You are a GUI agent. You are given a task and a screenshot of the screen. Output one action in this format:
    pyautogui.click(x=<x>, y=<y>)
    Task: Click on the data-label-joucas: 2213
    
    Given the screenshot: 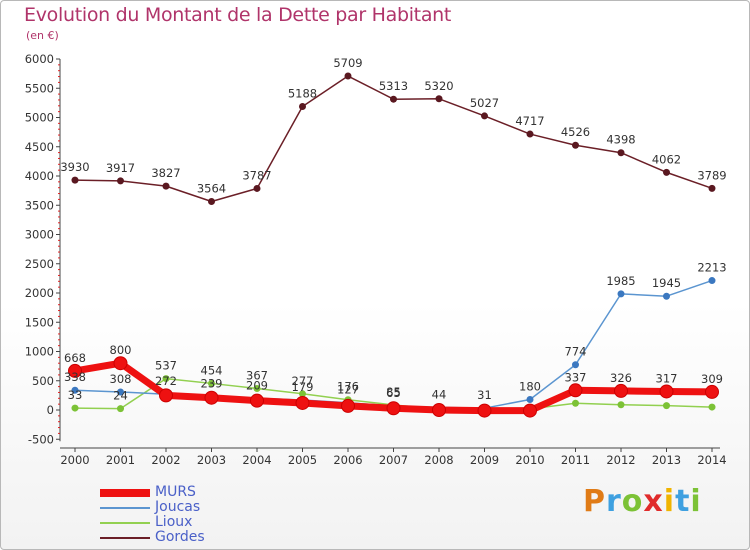 What is the action you would take?
    pyautogui.click(x=711, y=268)
    